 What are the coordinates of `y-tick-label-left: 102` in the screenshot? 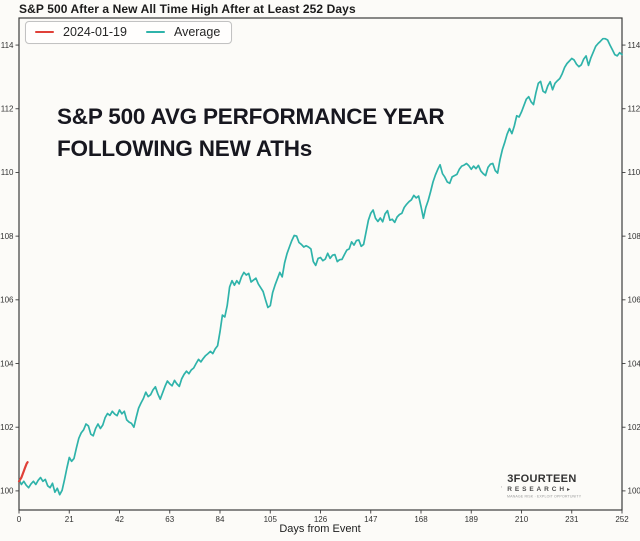 It's located at (7, 427).